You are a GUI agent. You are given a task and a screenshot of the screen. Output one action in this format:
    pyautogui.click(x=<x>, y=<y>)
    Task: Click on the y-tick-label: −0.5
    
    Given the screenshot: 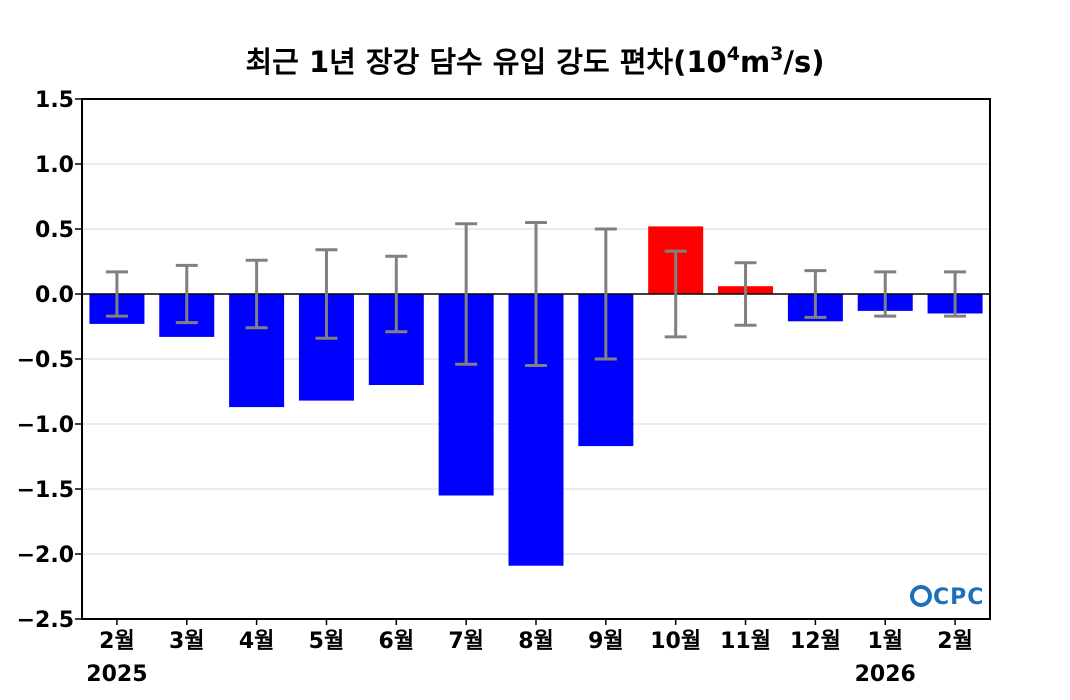 What is the action you would take?
    pyautogui.click(x=45, y=360)
    